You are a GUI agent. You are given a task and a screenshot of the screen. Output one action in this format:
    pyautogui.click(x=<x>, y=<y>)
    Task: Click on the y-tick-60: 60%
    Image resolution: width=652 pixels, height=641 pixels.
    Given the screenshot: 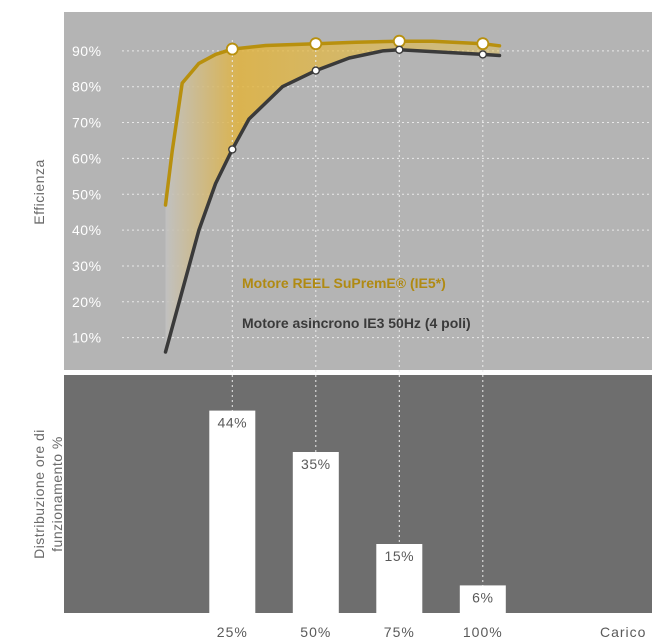 What is the action you would take?
    pyautogui.click(x=87, y=158)
    